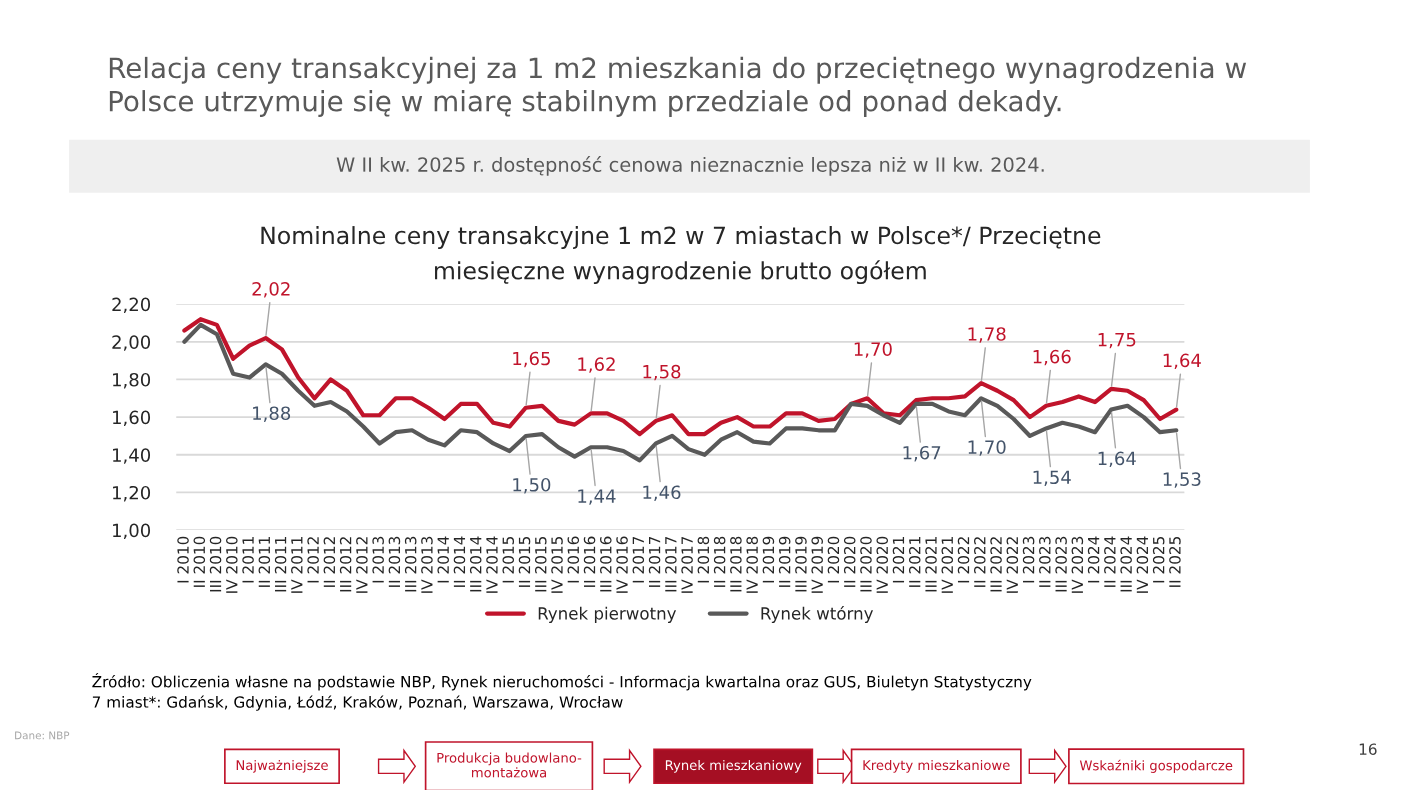  I want to click on x-tick-label: III 2020, so click(866, 564).